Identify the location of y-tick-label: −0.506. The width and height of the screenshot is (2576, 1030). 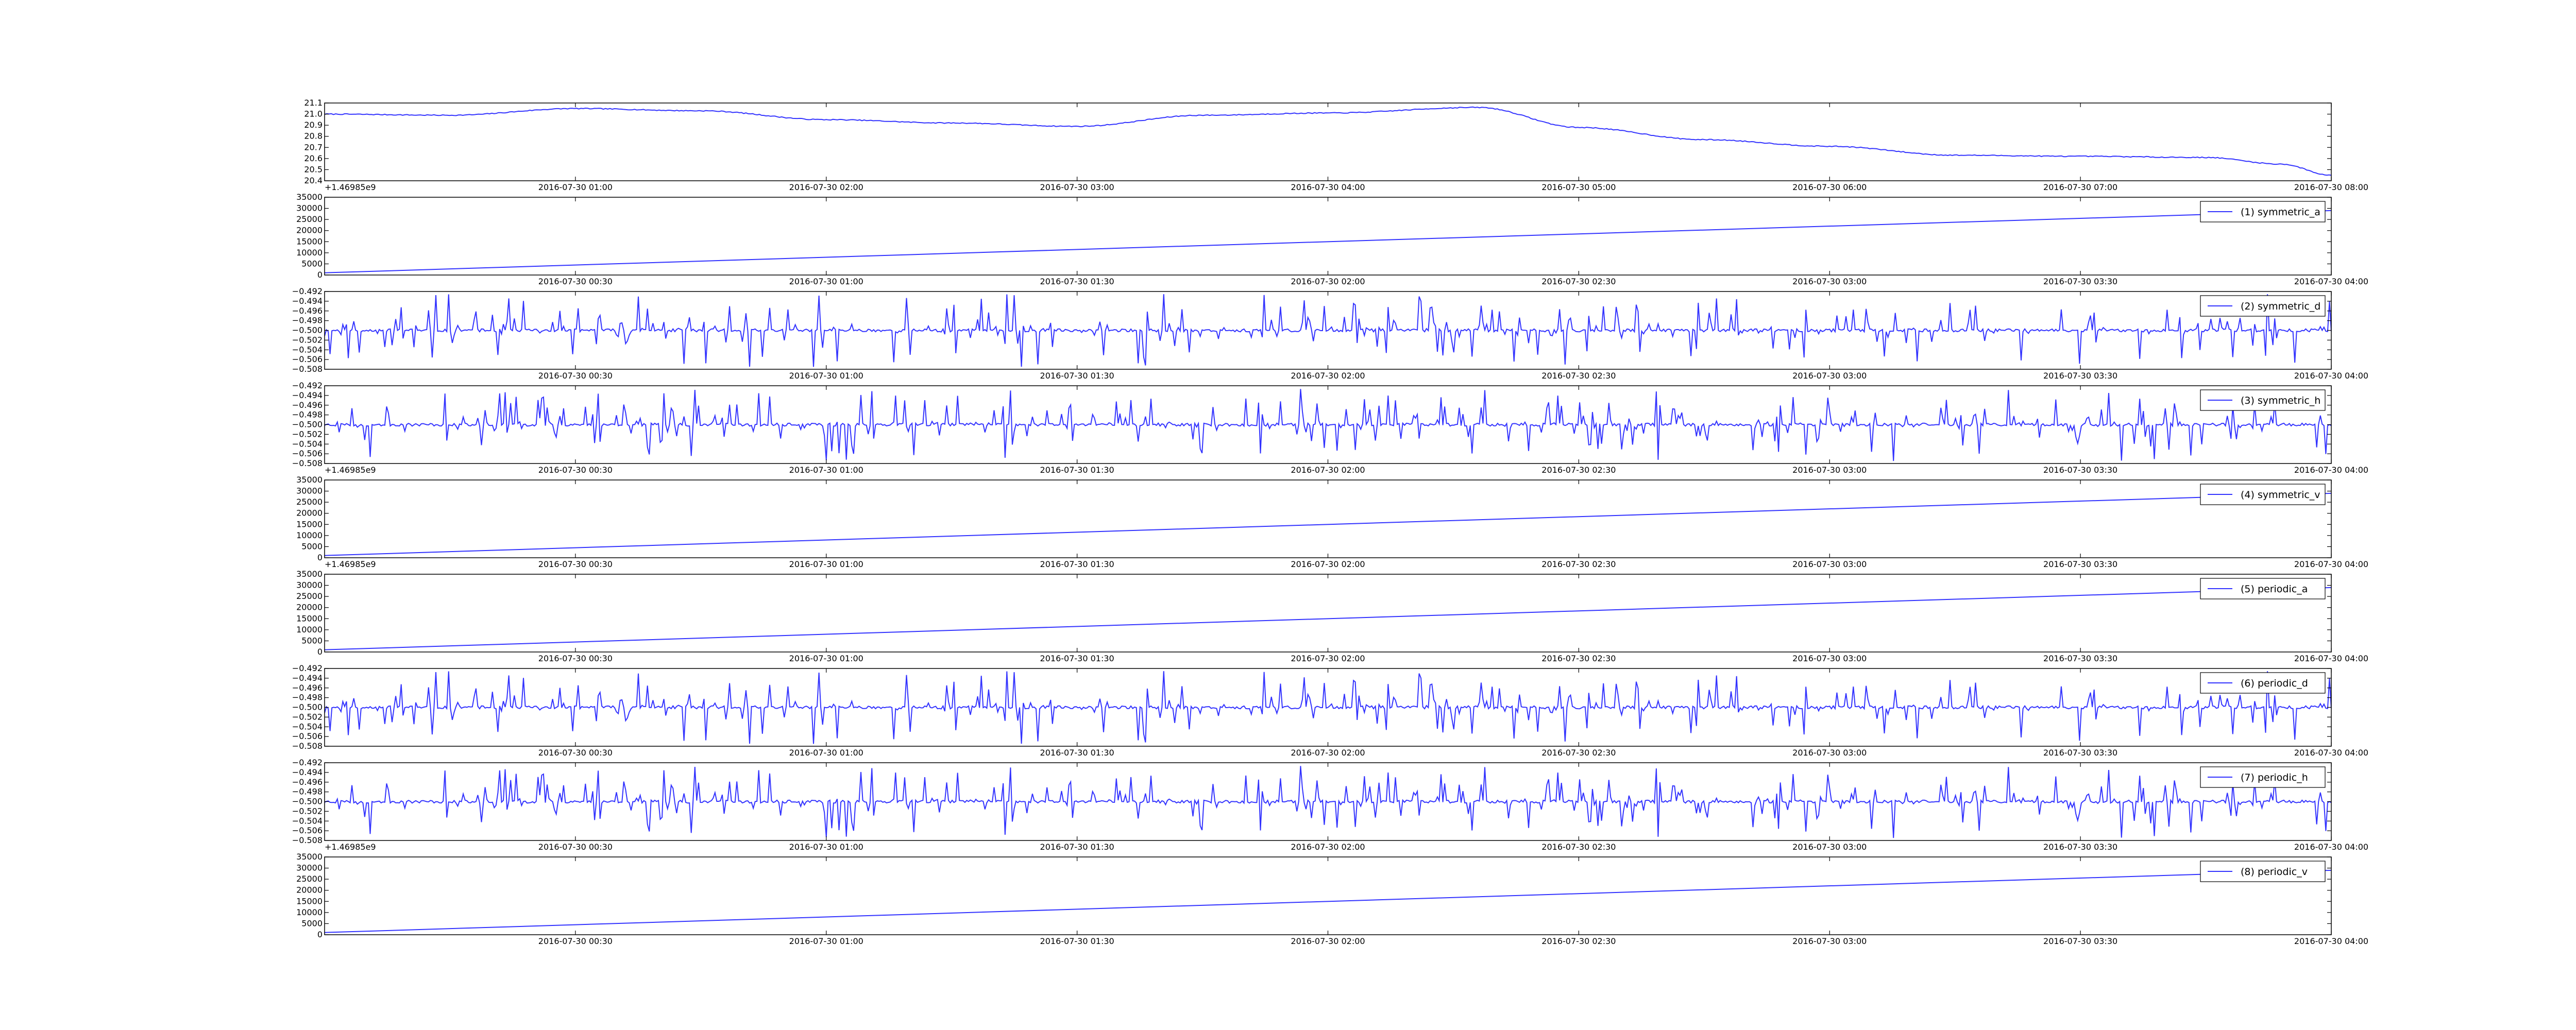
(307, 736).